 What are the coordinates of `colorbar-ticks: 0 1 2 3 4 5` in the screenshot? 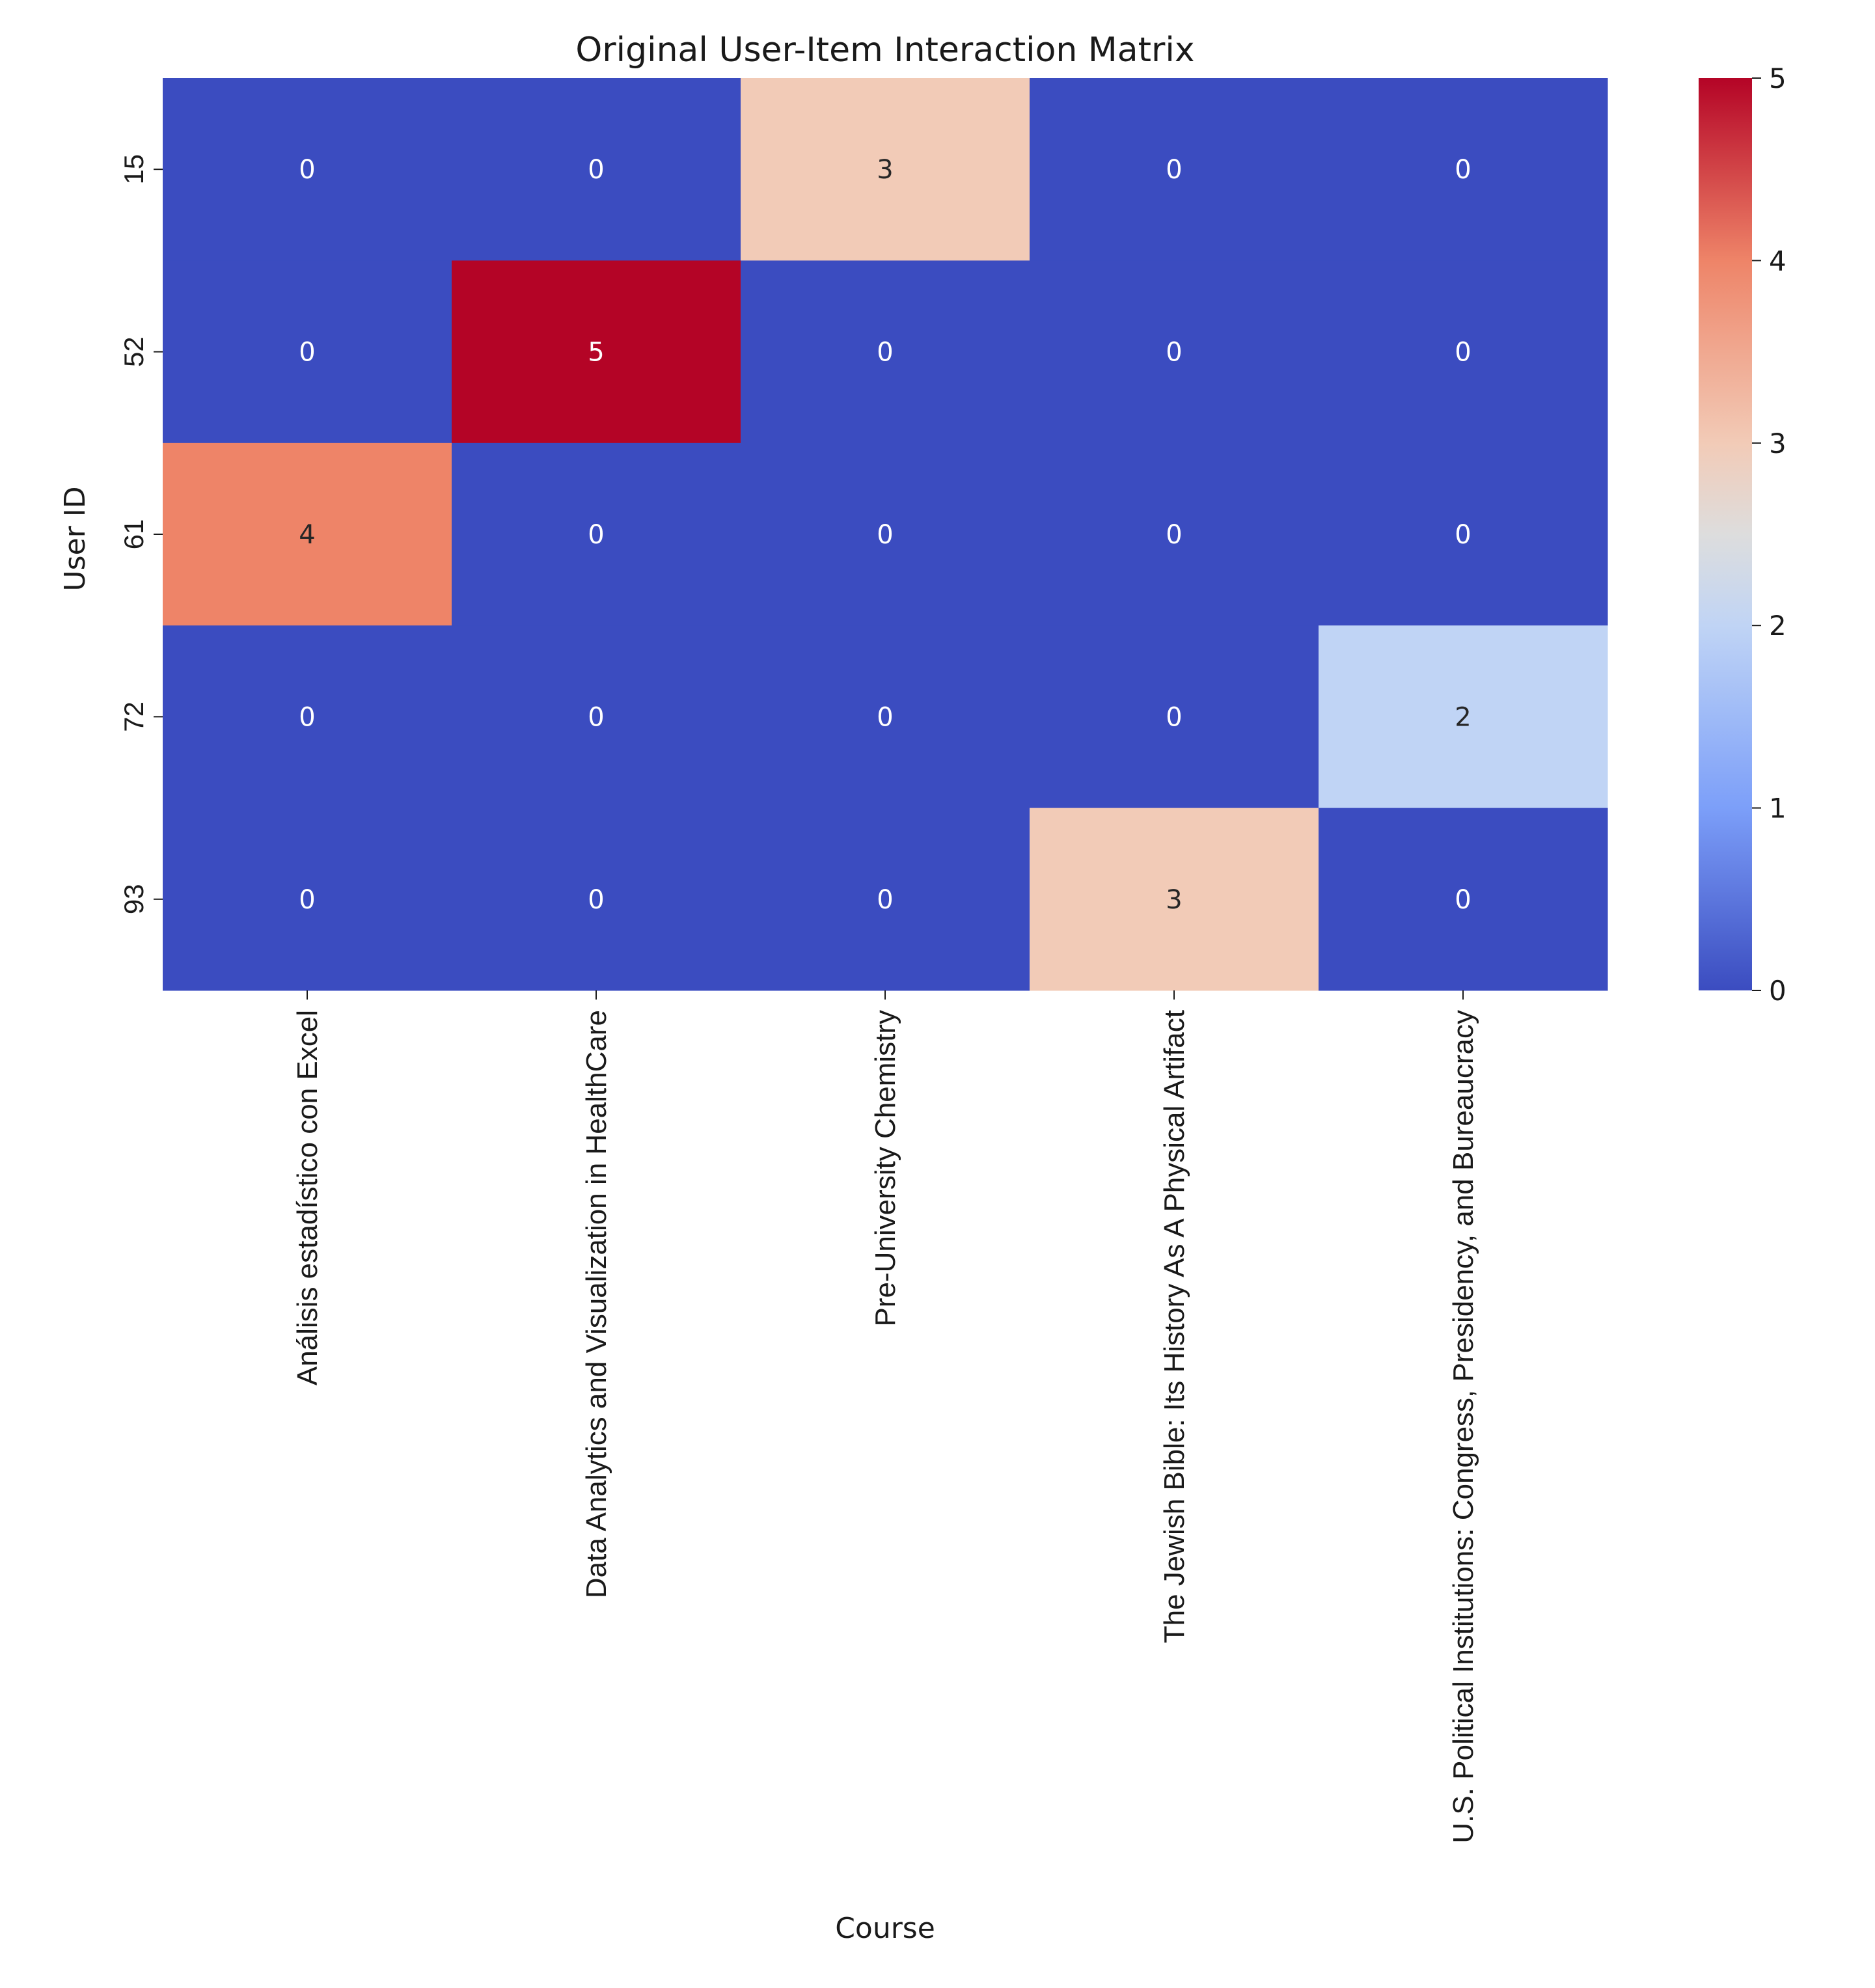 It's located at (1769, 534).